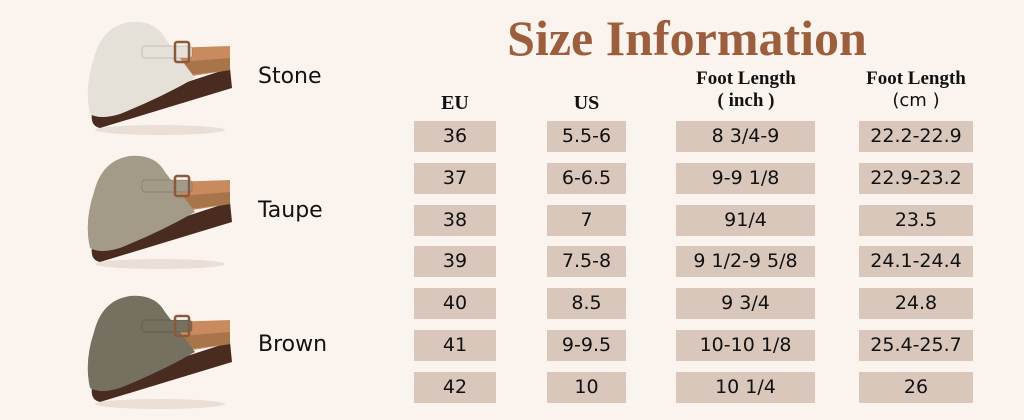 This screenshot has height=420, width=1024. What do you see at coordinates (586, 220) in the screenshot?
I see `cell-us: 7` at bounding box center [586, 220].